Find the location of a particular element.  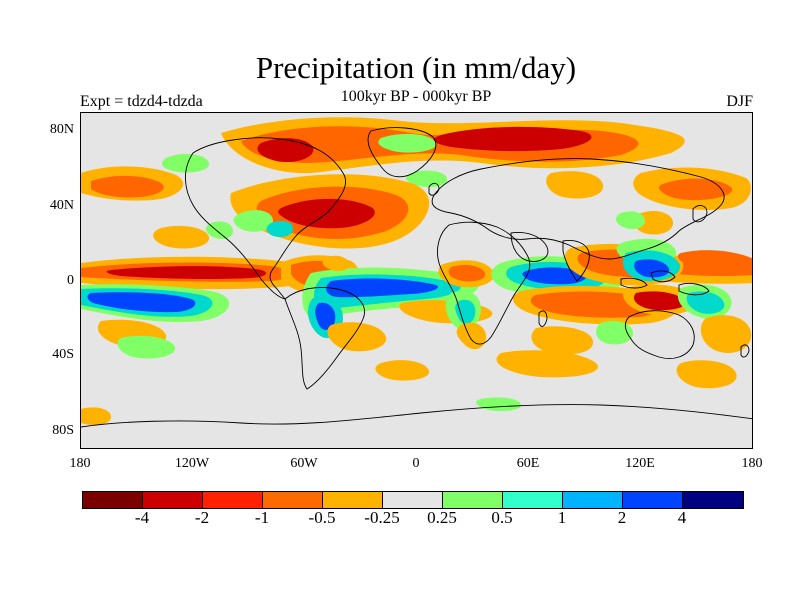

season-label: DJF is located at coordinates (739, 101).